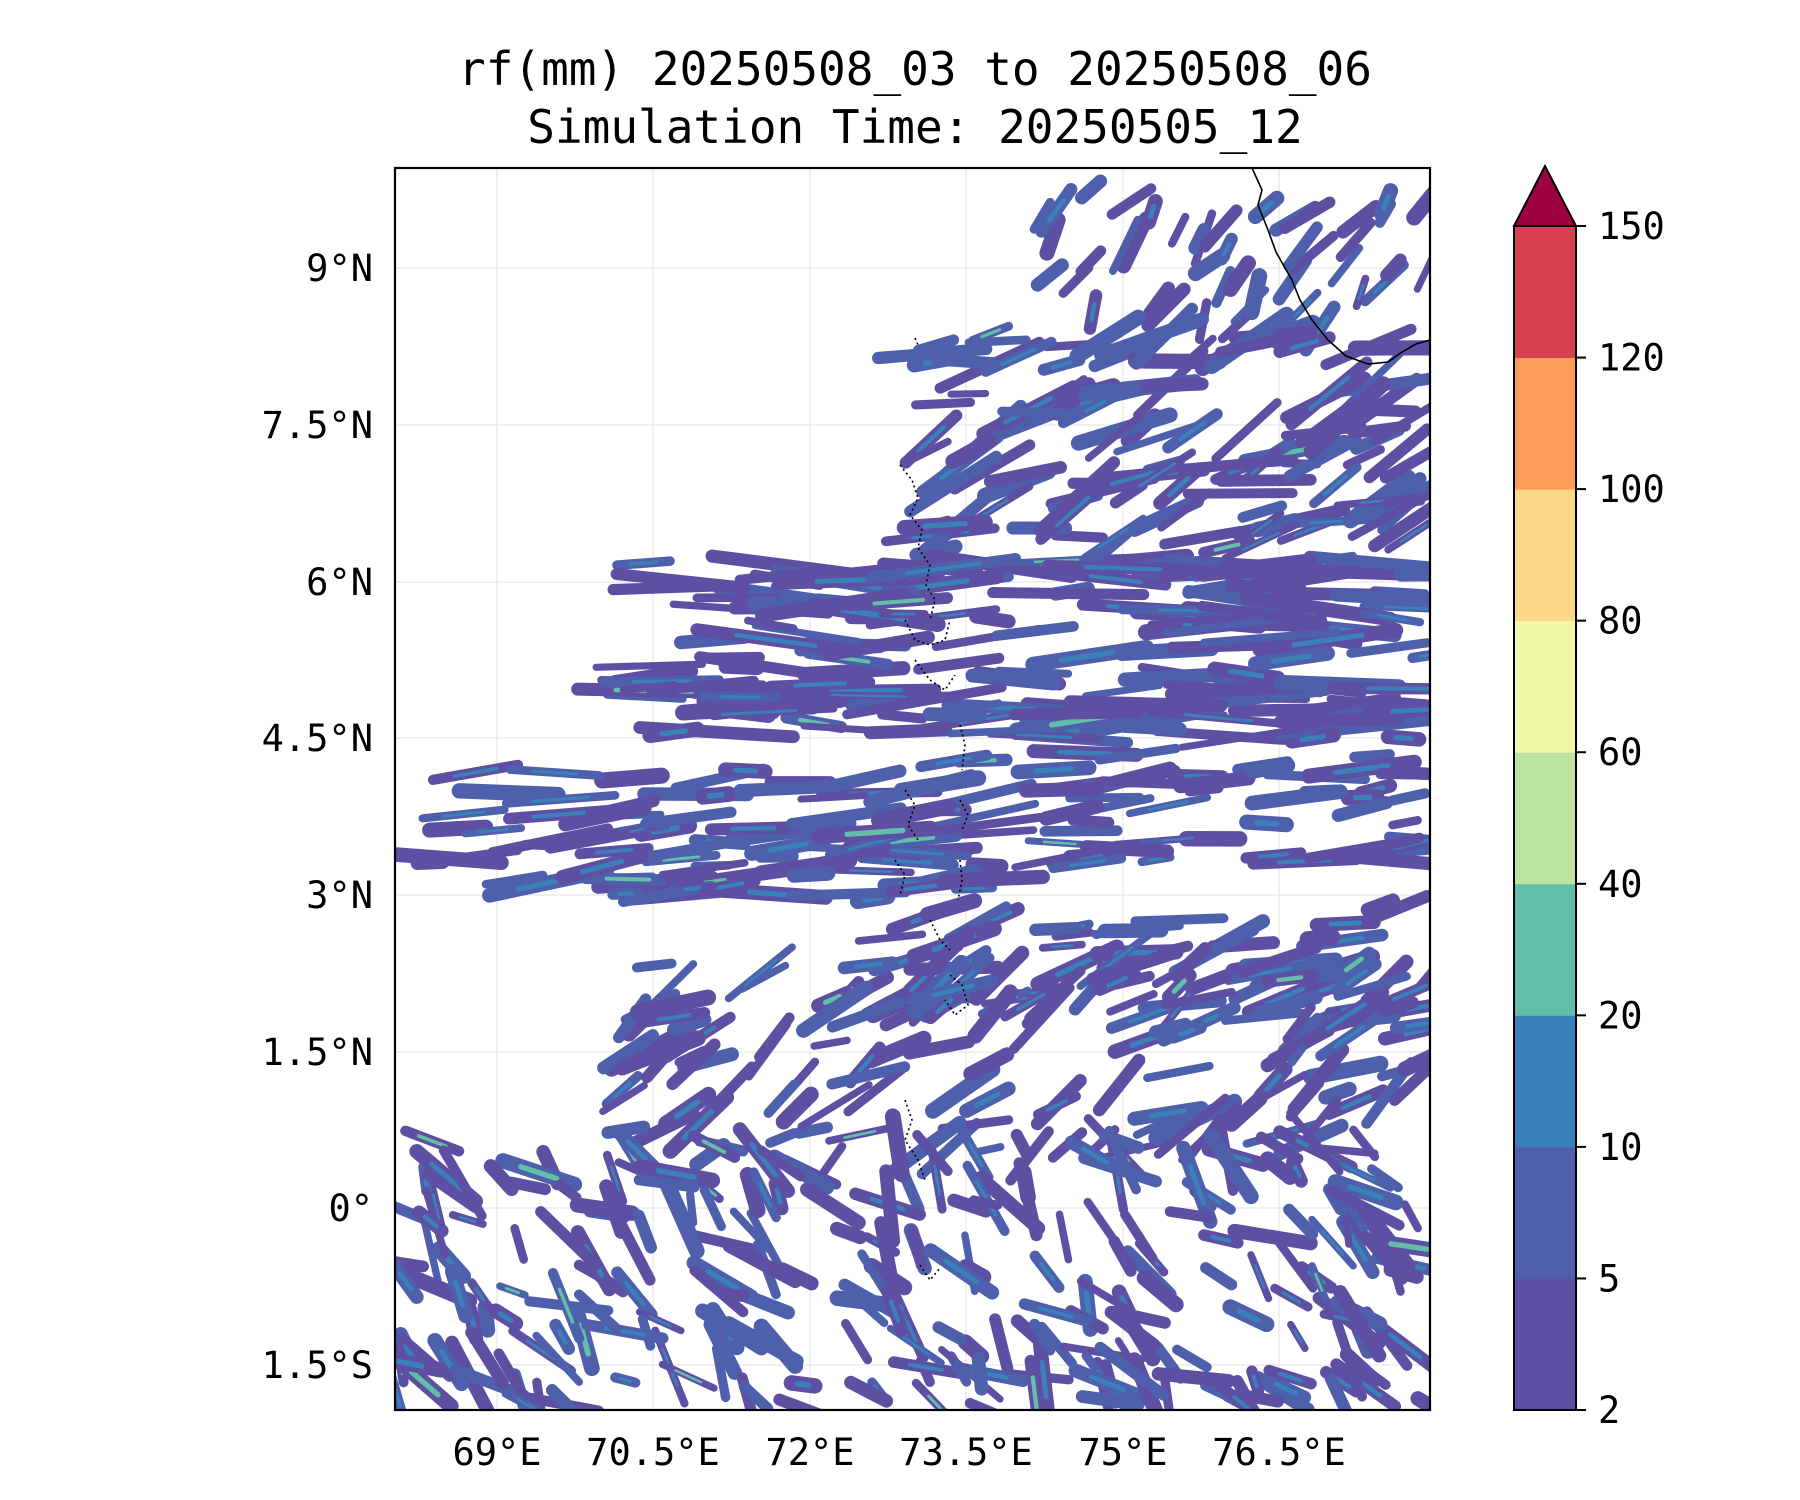  Describe the element at coordinates (1122, 1452) in the screenshot. I see `lon-tick-75: 75°E` at that location.